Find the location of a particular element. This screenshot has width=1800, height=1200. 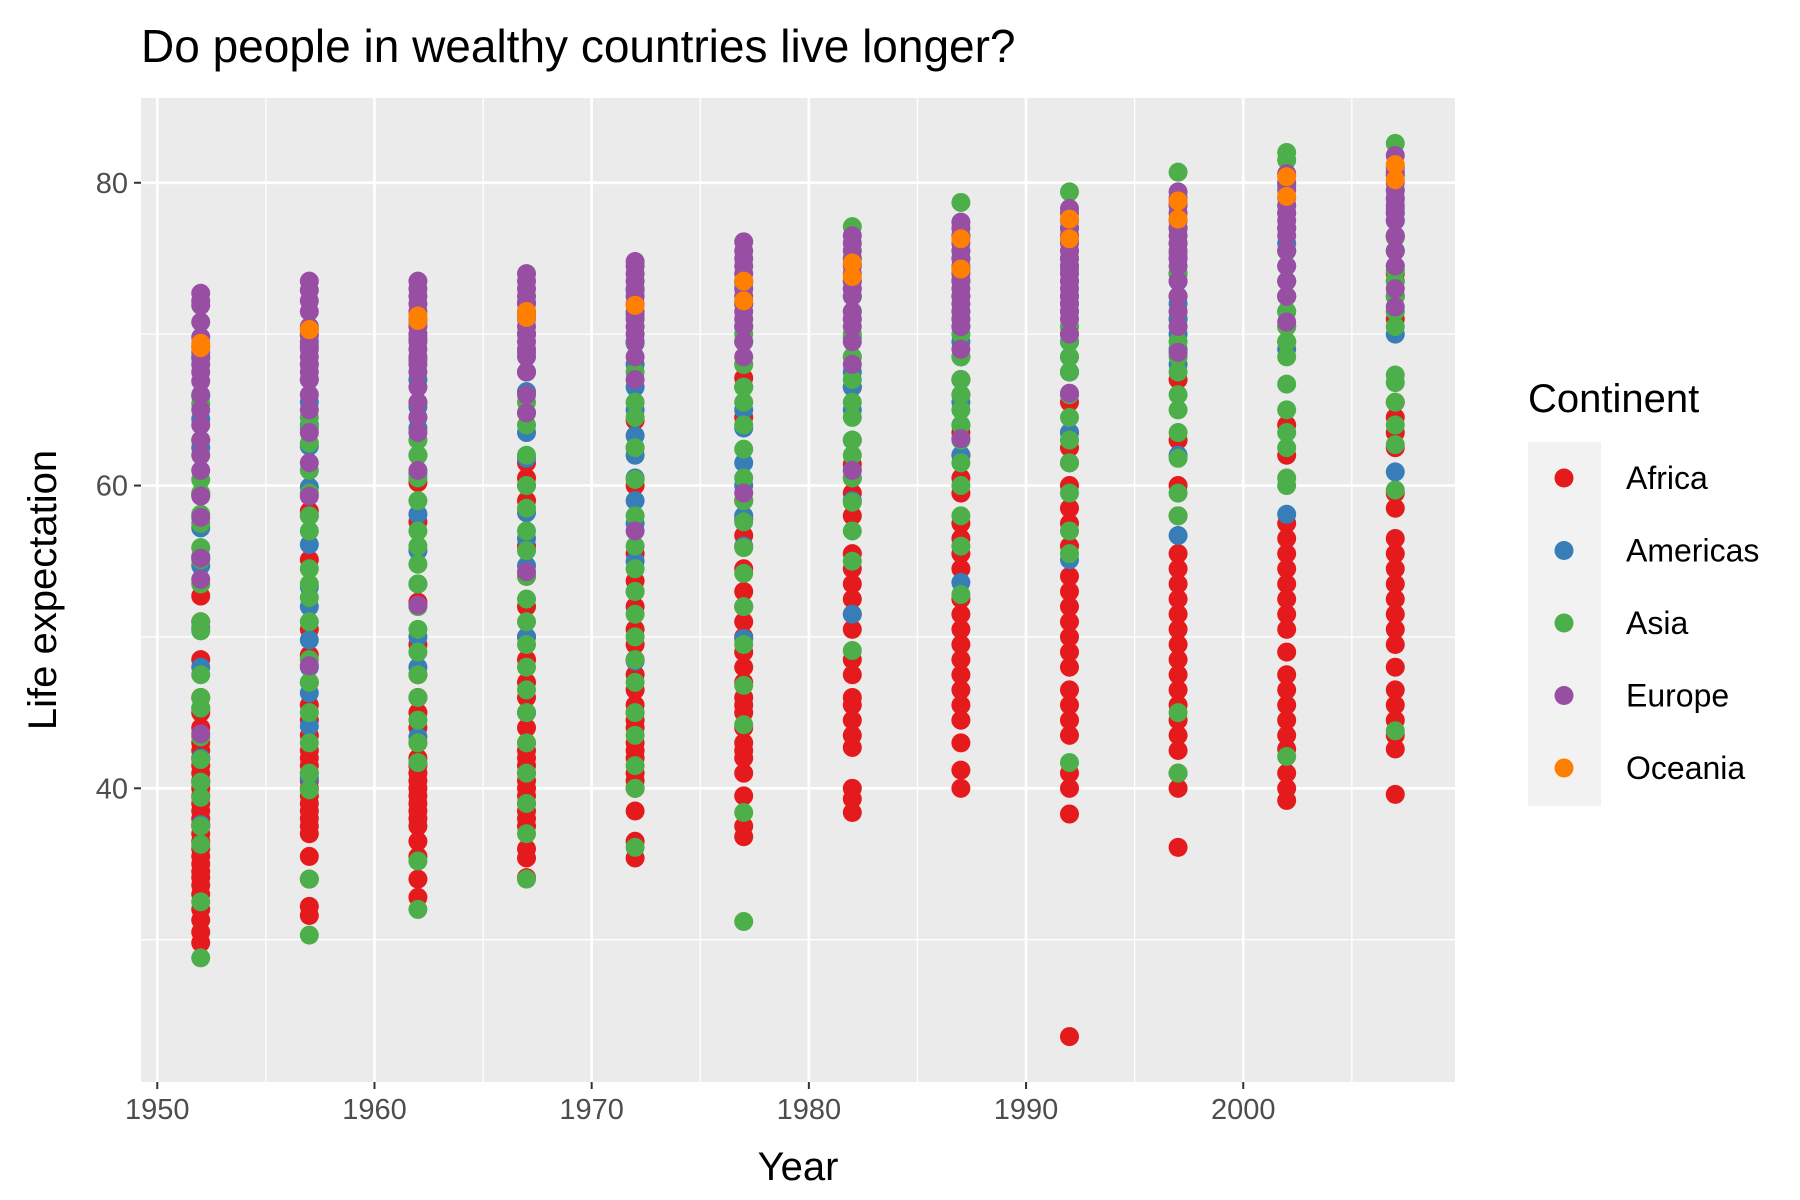

x-axis: 1950 1960 1970 1980 1990 2000 is located at coordinates (700, 1104).